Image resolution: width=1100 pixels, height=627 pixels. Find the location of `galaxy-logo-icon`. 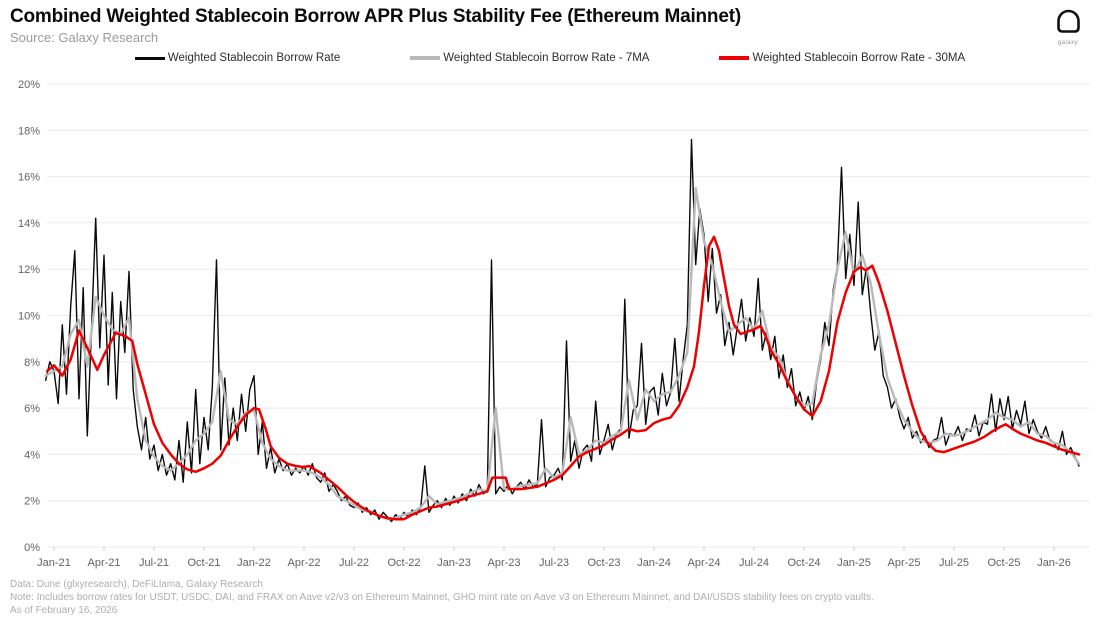

galaxy-logo-icon is located at coordinates (1068, 24).